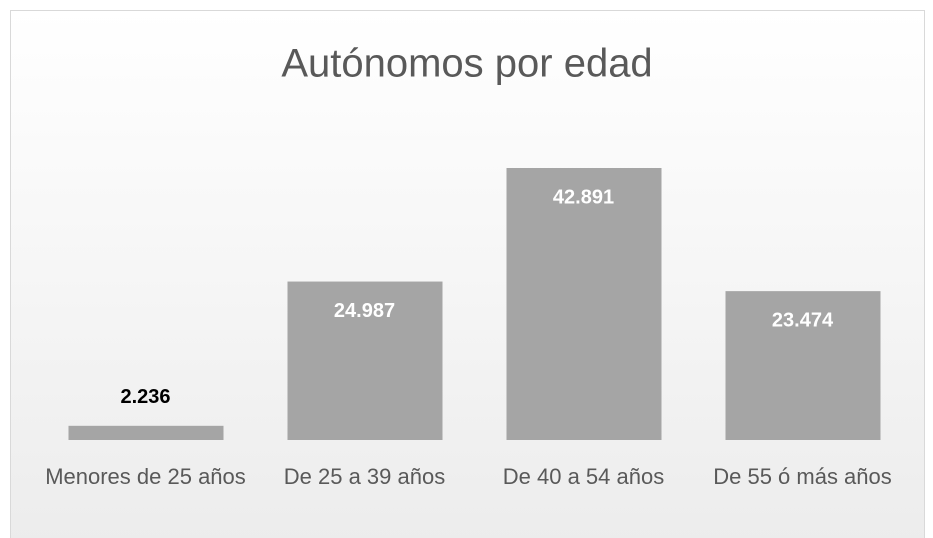 The height and width of the screenshot is (538, 933). What do you see at coordinates (364, 476) in the screenshot?
I see `x-tick-label: De 25 a 39 años` at bounding box center [364, 476].